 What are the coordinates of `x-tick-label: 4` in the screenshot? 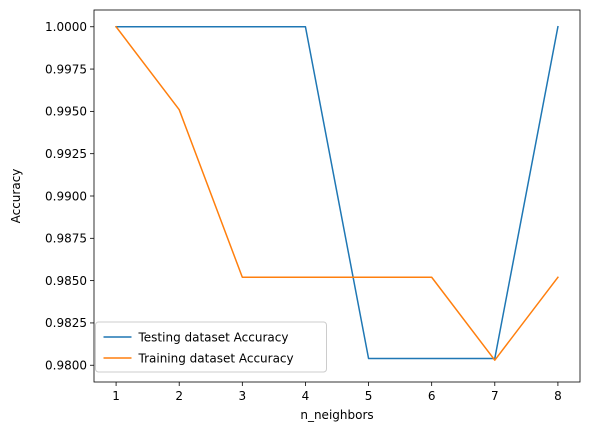 It's located at (306, 396).